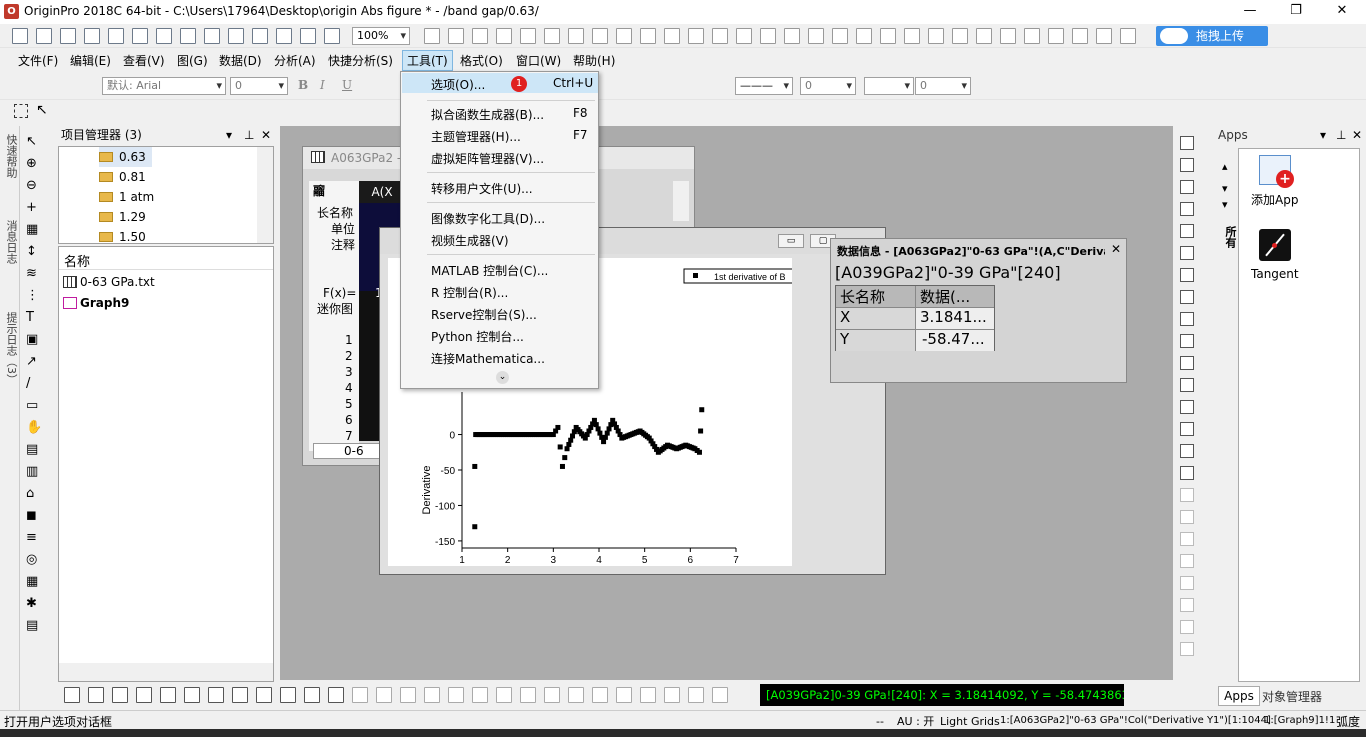  Describe the element at coordinates (943, 86) in the screenshot. I see `fill-value-select: 0` at that location.